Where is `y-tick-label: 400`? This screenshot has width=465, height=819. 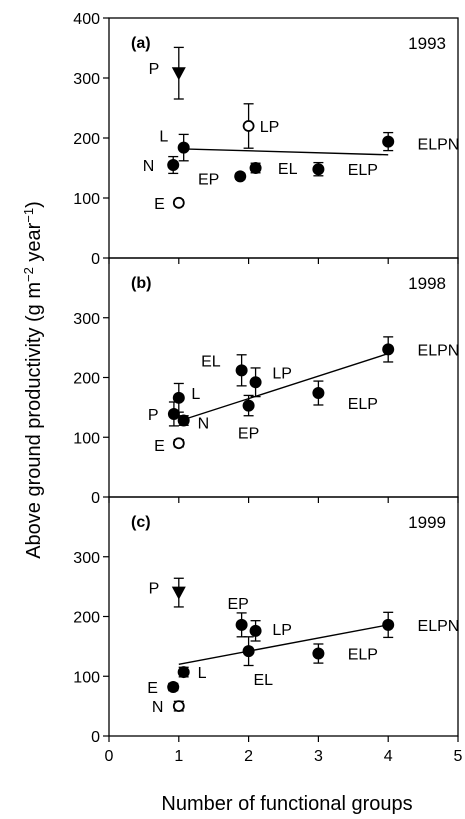 y-tick-label: 400 is located at coordinates (86, 19).